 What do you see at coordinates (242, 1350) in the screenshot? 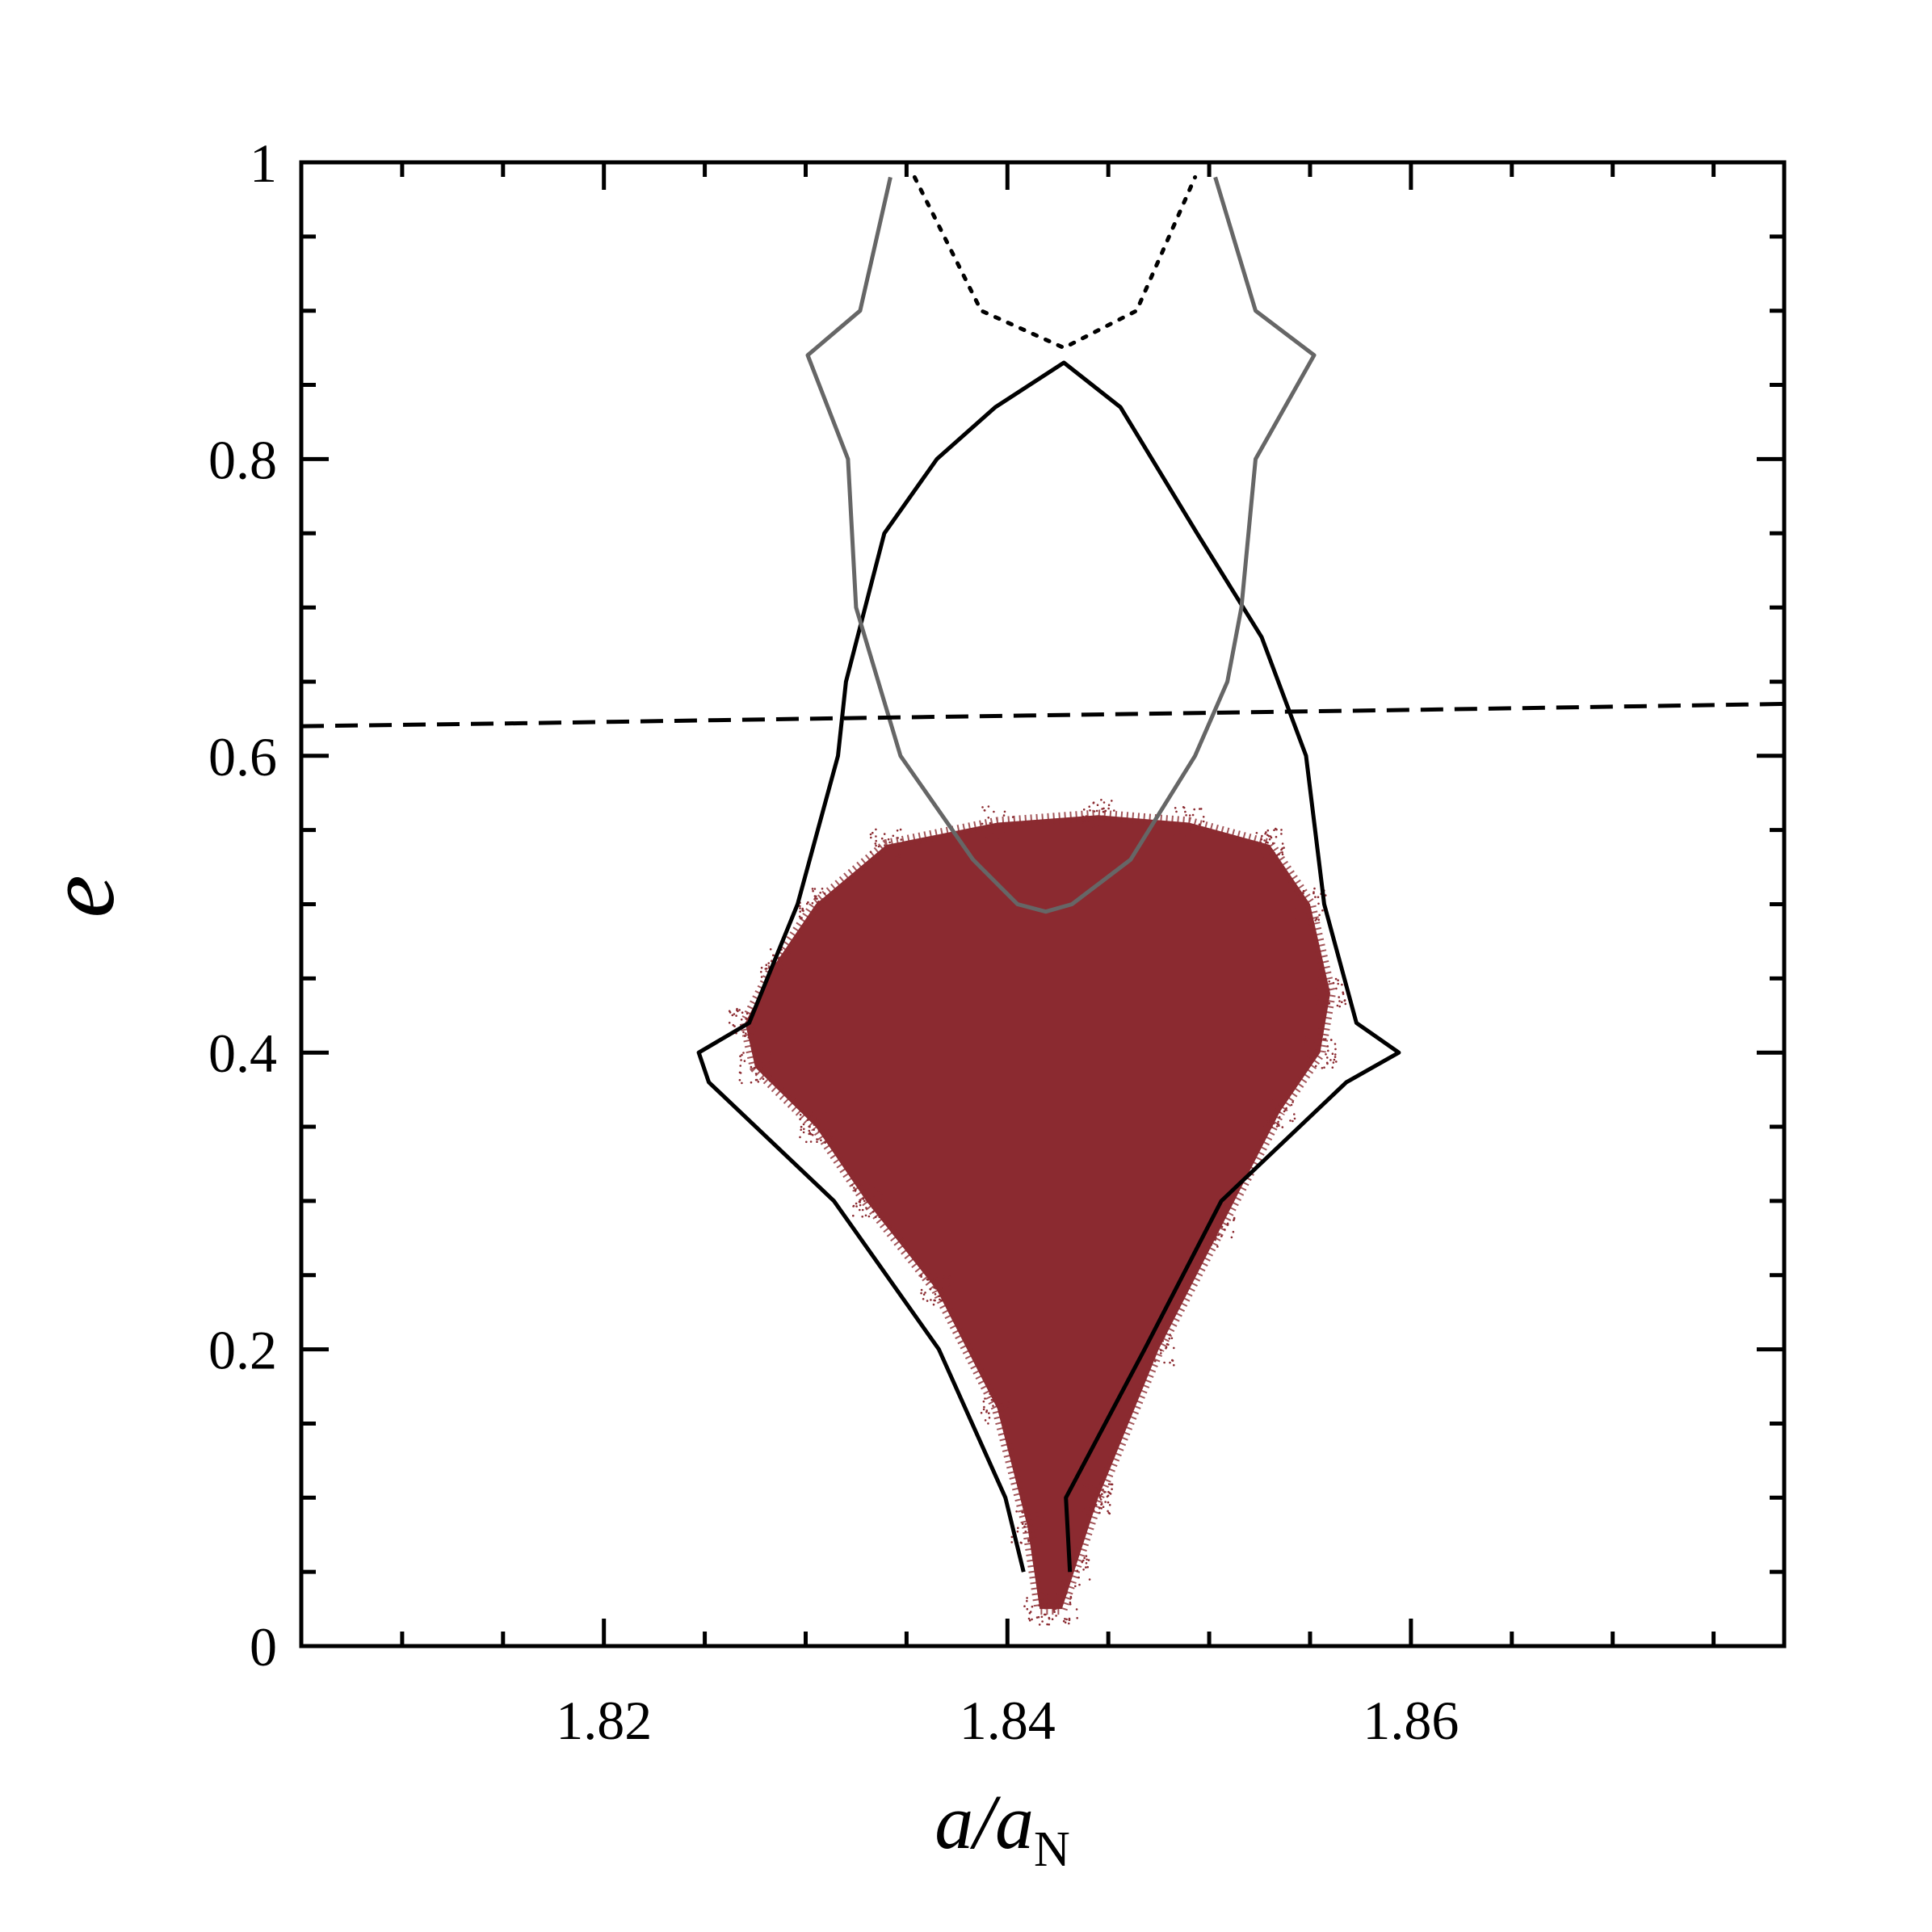
I see `y-tick-label: 0.2` at bounding box center [242, 1350].